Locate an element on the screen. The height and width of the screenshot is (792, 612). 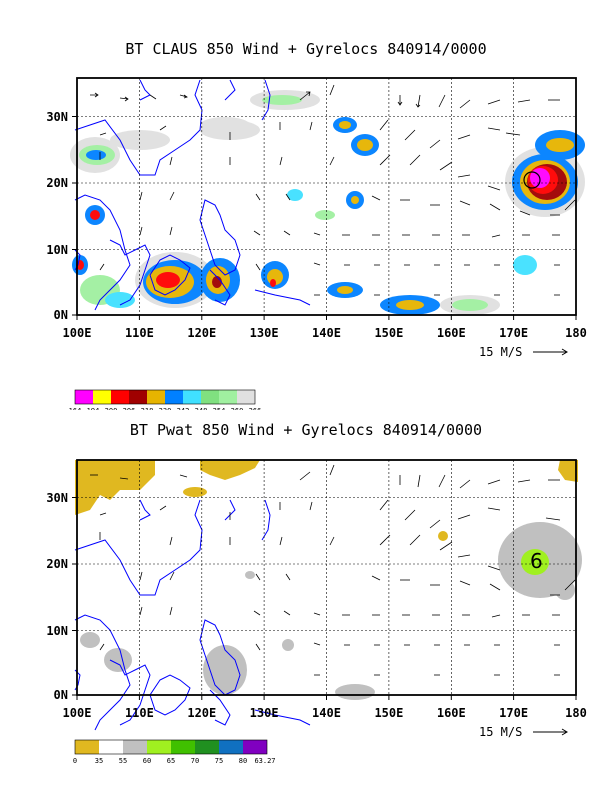
top-legend-label: 194 is located at coordinates (93, 408).